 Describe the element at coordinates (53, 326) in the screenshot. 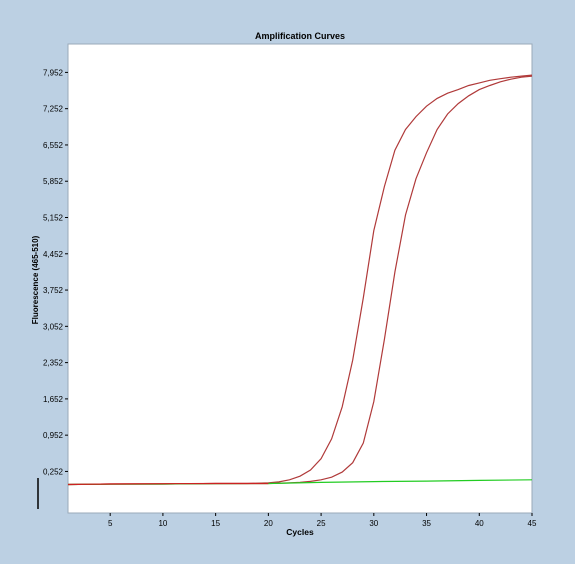

I see `y-tick-label: 3,052` at that location.